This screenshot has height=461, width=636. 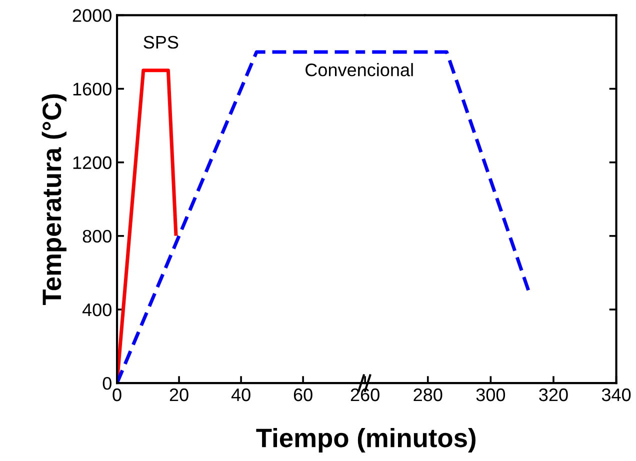 What do you see at coordinates (553, 395) in the screenshot?
I see `x-tick-label: 320` at bounding box center [553, 395].